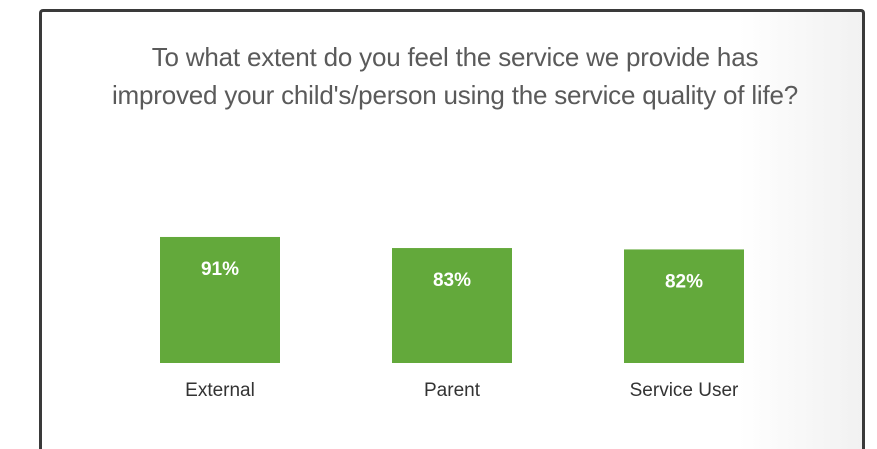 This screenshot has height=449, width=877. I want to click on value-label: 83%, so click(452, 280).